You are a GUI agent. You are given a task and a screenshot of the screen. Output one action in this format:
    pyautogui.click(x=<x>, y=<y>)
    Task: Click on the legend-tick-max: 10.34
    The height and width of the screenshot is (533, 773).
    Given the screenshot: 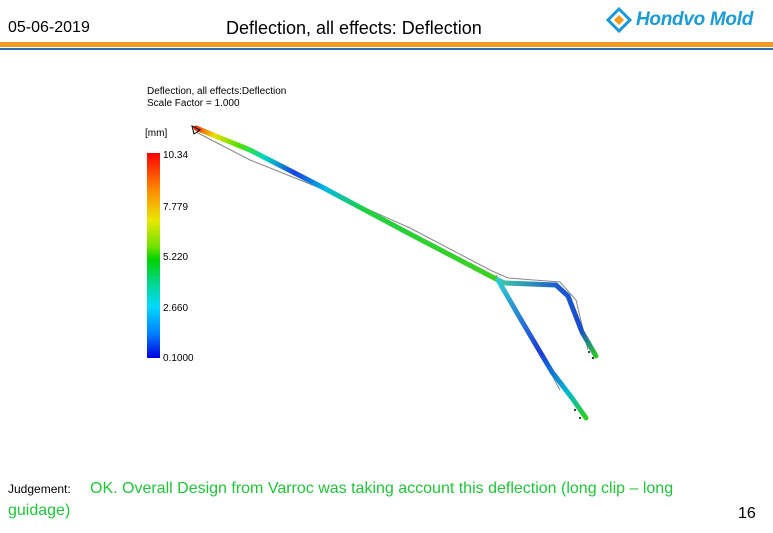 What is the action you would take?
    pyautogui.click(x=176, y=155)
    